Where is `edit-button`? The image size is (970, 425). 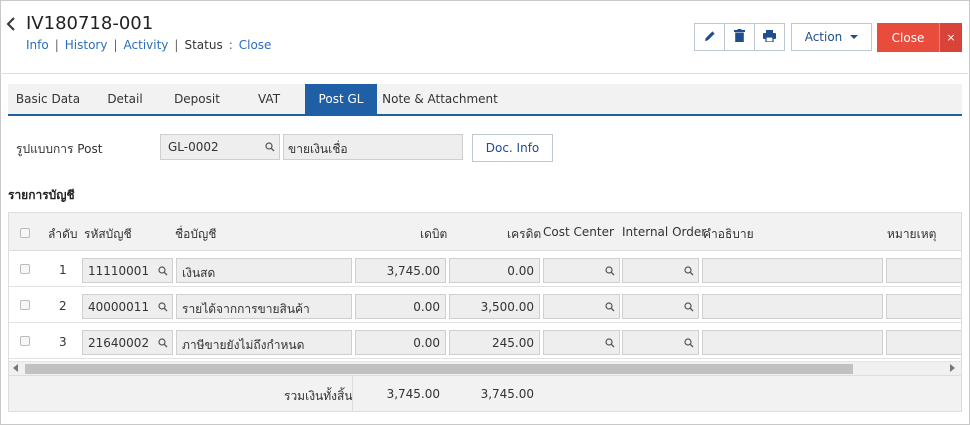 edit-button is located at coordinates (709, 37).